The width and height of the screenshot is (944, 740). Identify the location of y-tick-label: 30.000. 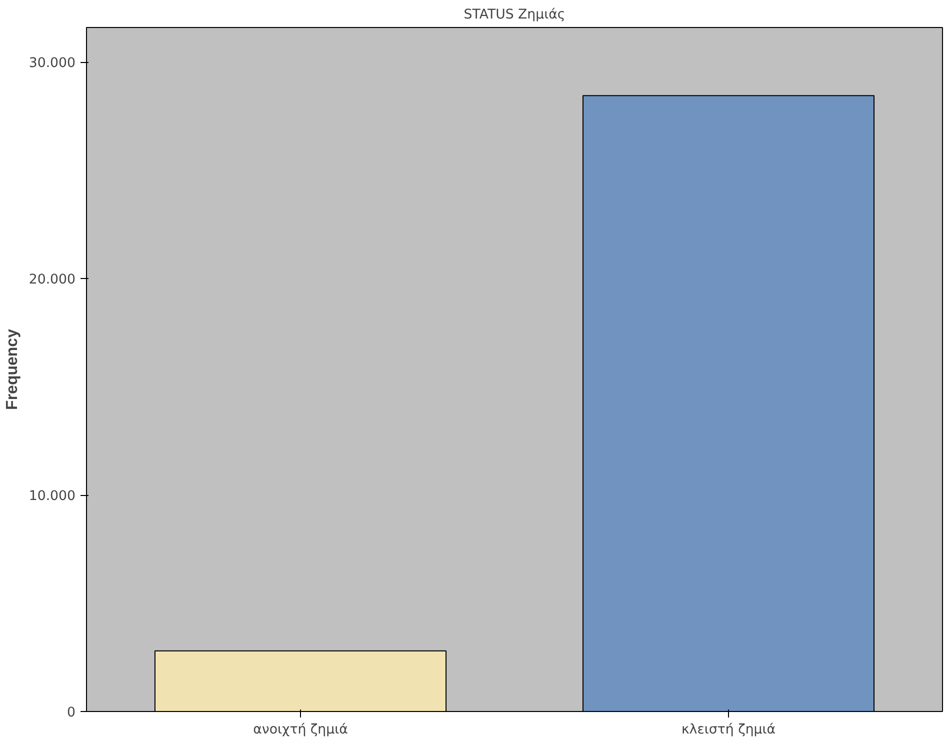
(52, 64).